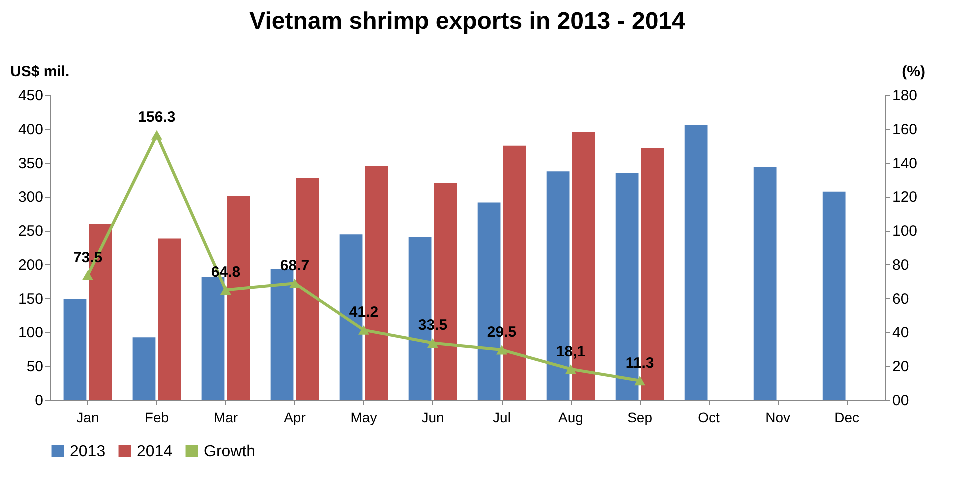 Image resolution: width=973 pixels, height=487 pixels. What do you see at coordinates (31, 231) in the screenshot?
I see `y-tick-label: 250` at bounding box center [31, 231].